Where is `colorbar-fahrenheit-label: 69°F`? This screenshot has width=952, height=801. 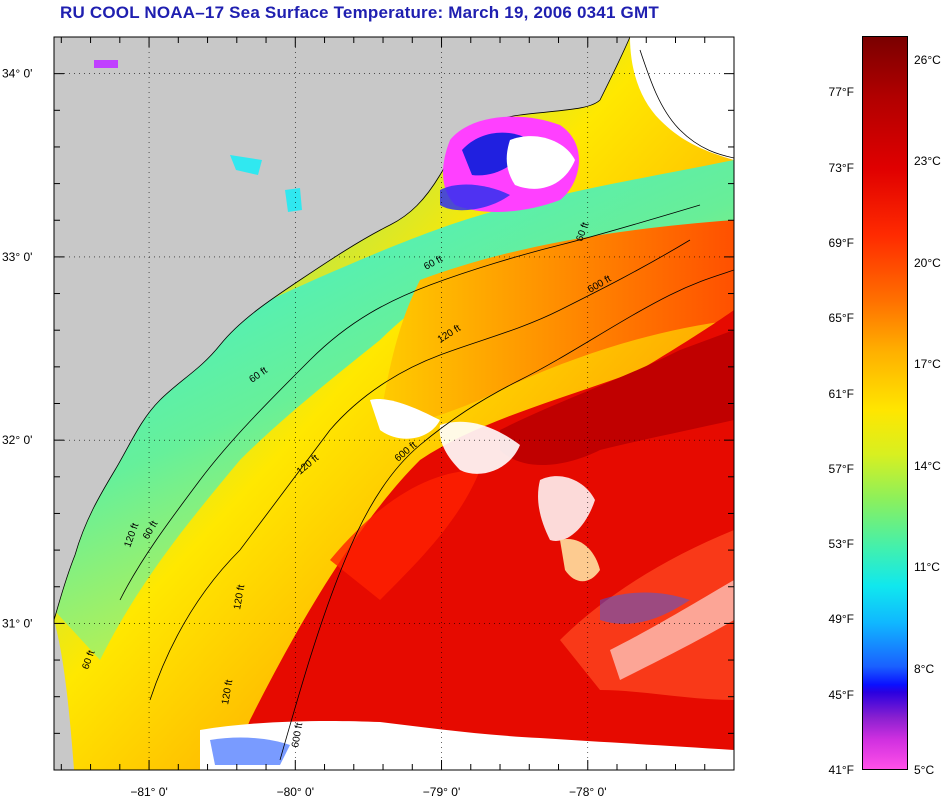 colorbar-fahrenheit-label: 69°F is located at coordinates (841, 243).